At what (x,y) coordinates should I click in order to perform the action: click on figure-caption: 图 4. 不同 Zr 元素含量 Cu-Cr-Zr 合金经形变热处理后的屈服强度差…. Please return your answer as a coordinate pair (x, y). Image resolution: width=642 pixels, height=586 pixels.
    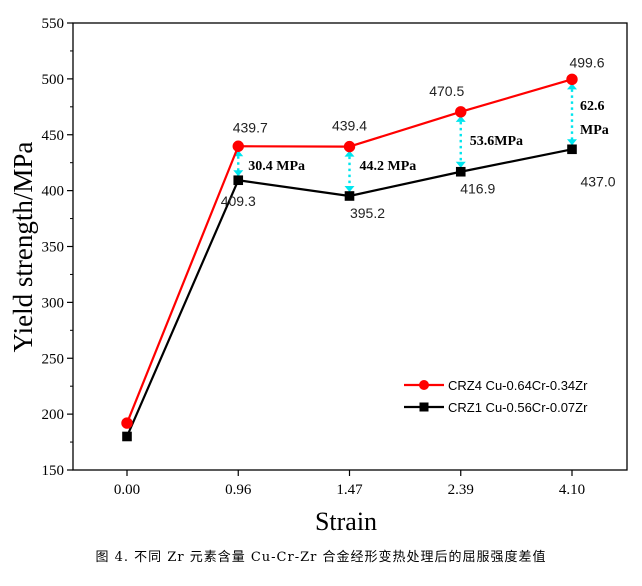
    Looking at the image, I should click on (321, 557).